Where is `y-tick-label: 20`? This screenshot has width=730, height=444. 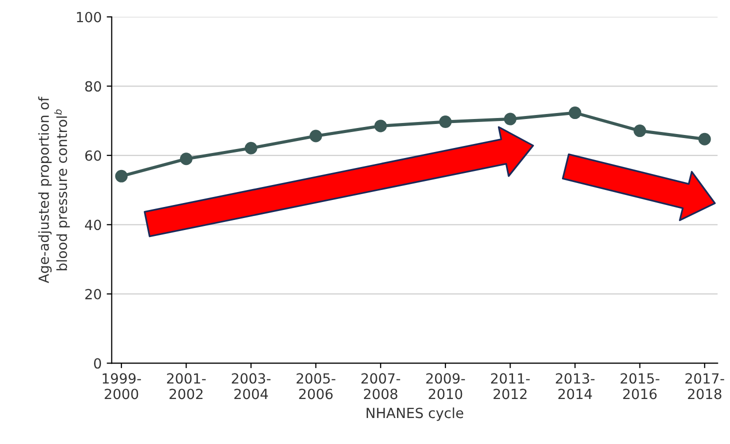
y-tick-label: 20 is located at coordinates (93, 294).